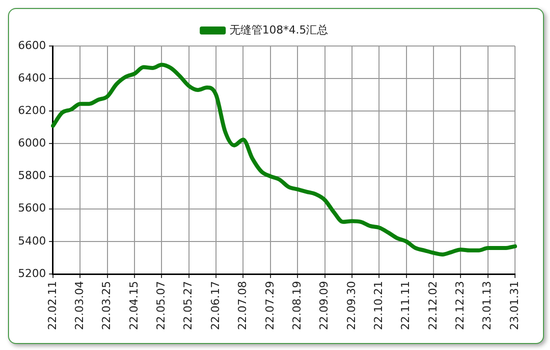 The width and height of the screenshot is (550, 350). What do you see at coordinates (514, 305) in the screenshot?
I see `x-tick-label: 23.01.31` at bounding box center [514, 305].